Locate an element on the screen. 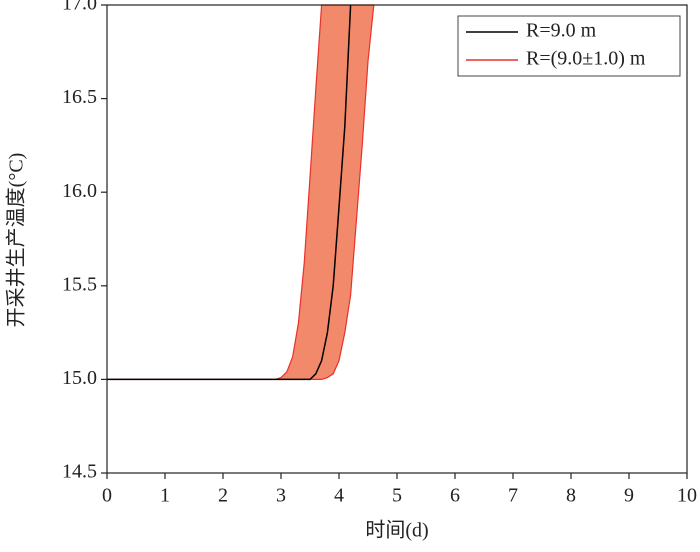 This screenshot has width=700, height=552. y-tick-label: 15.5 is located at coordinates (79, 284).